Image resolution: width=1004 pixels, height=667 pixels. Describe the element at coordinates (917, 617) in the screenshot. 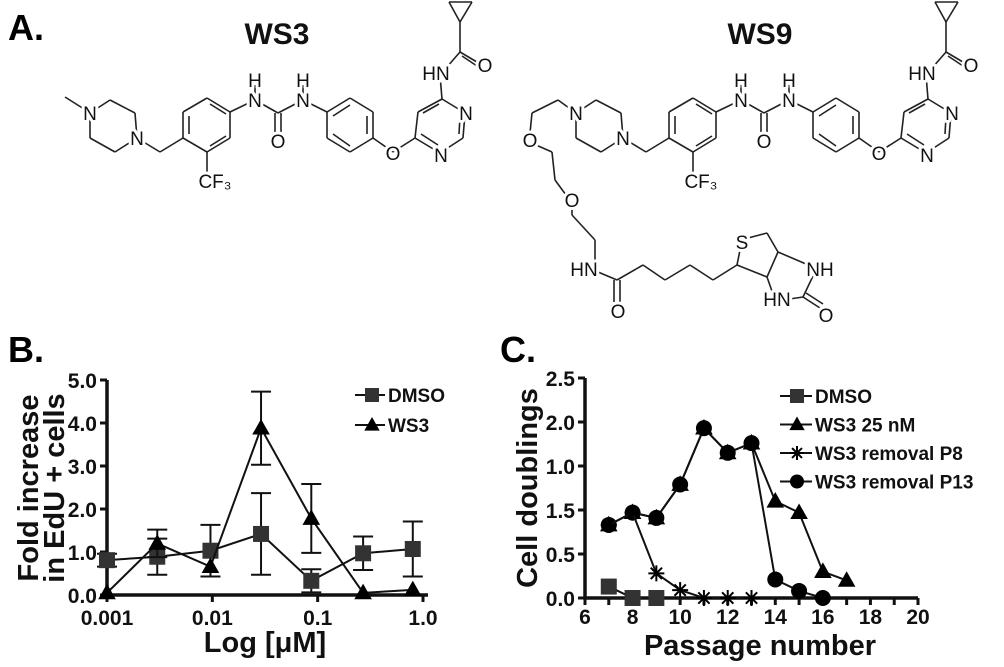

I see `x-tick-label: 20` at that location.